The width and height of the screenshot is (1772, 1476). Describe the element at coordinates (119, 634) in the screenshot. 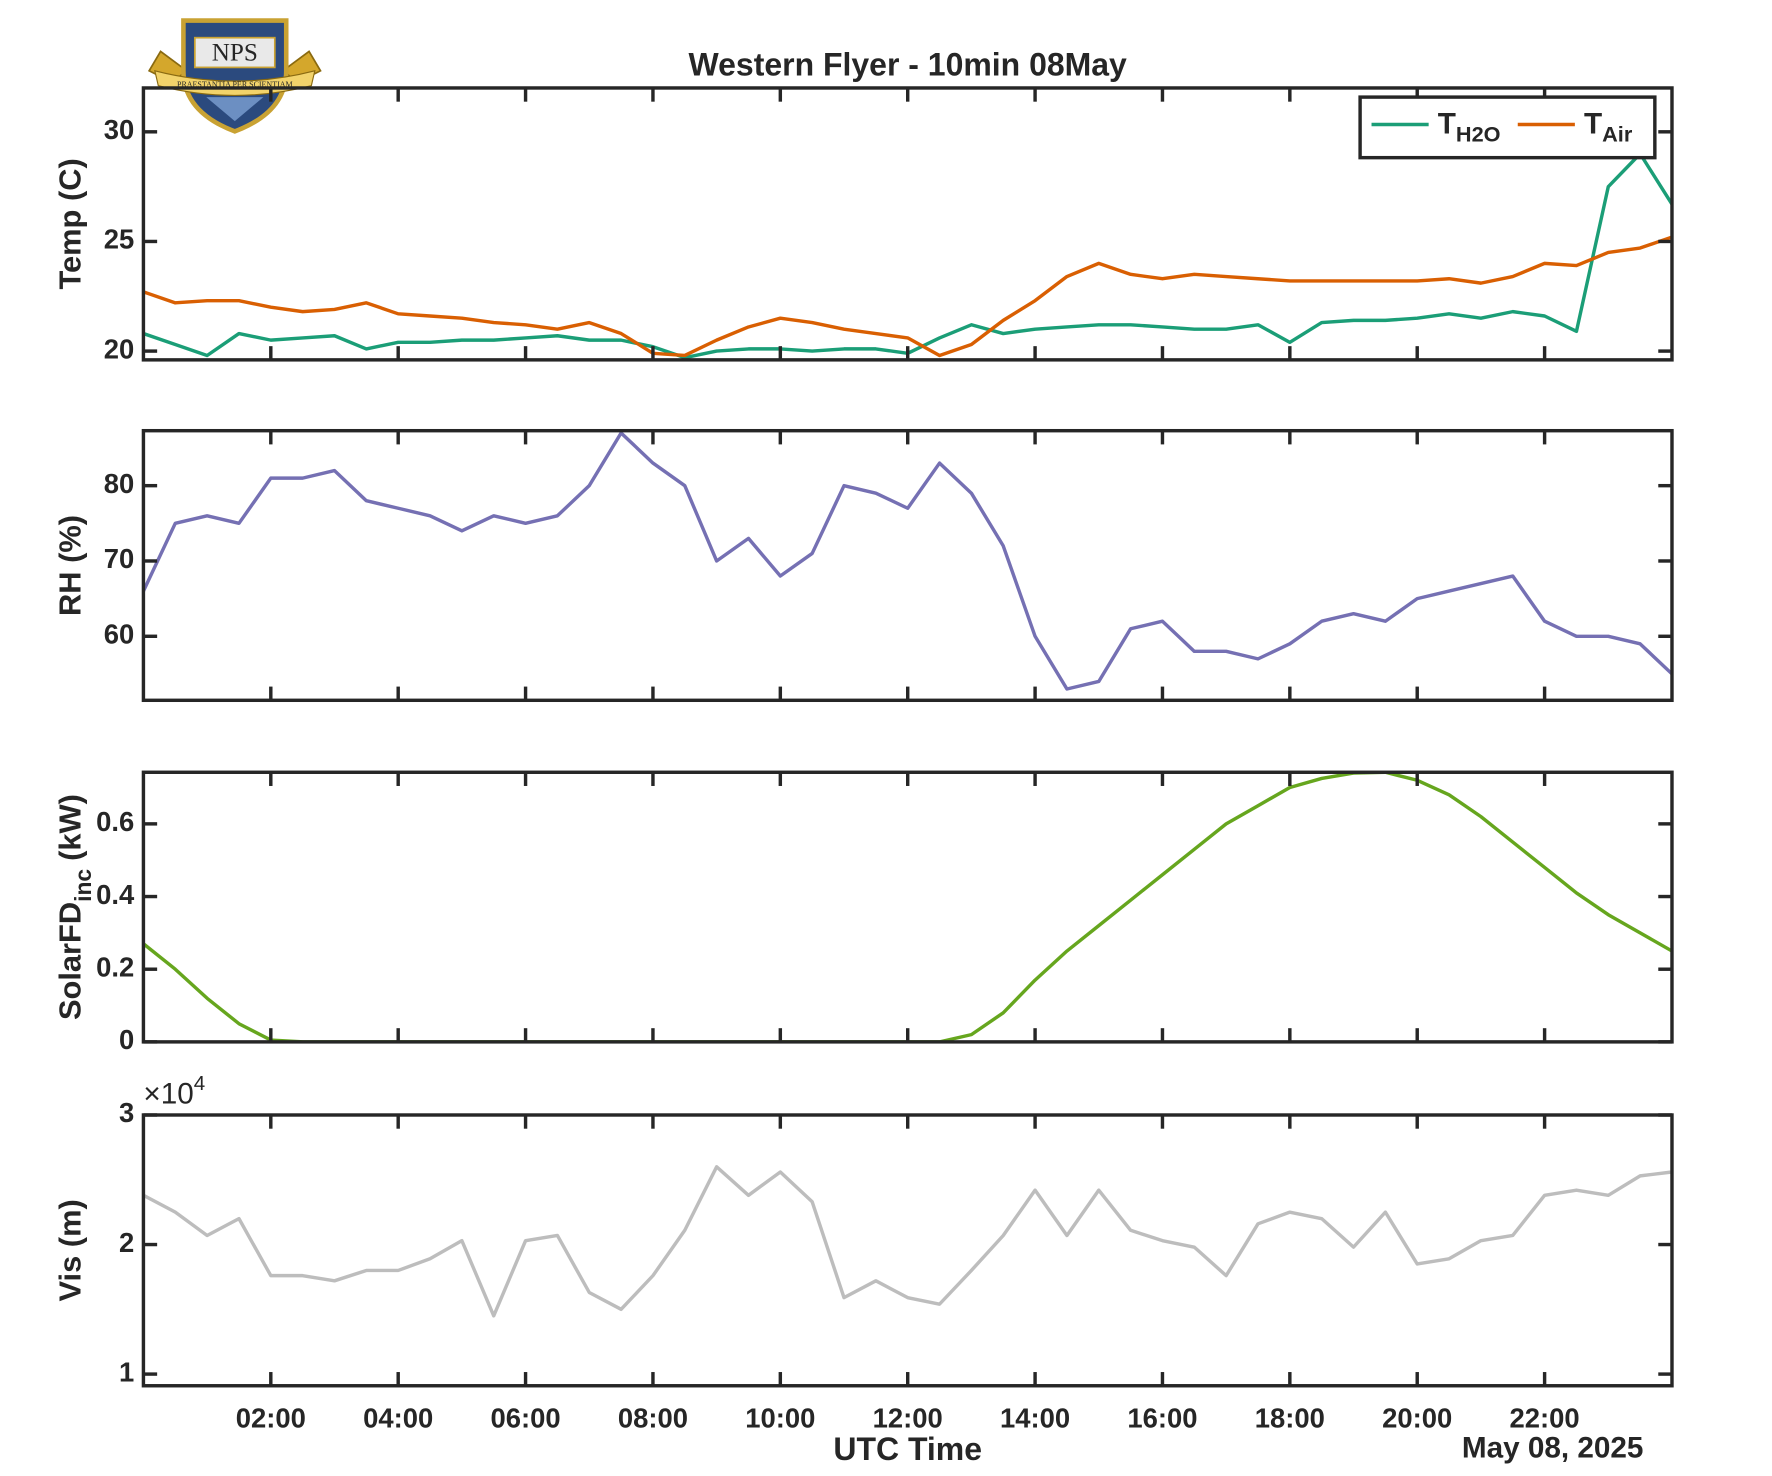

I see `y-tick-label: 60` at that location.